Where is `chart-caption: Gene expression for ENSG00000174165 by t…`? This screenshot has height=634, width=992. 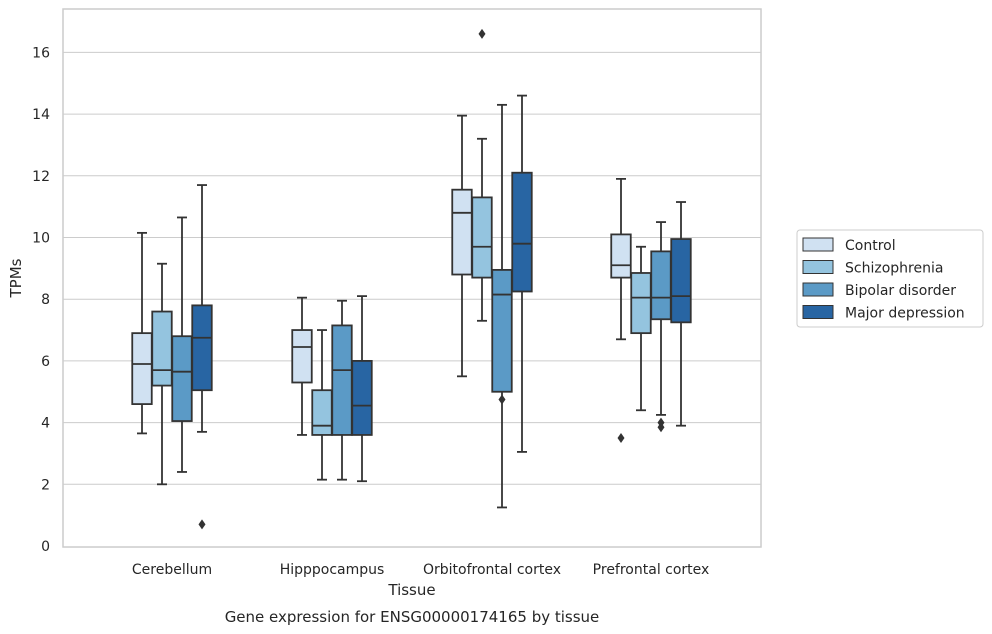
chart-caption: Gene expression for ENSG00000174165 by t… is located at coordinates (412, 617).